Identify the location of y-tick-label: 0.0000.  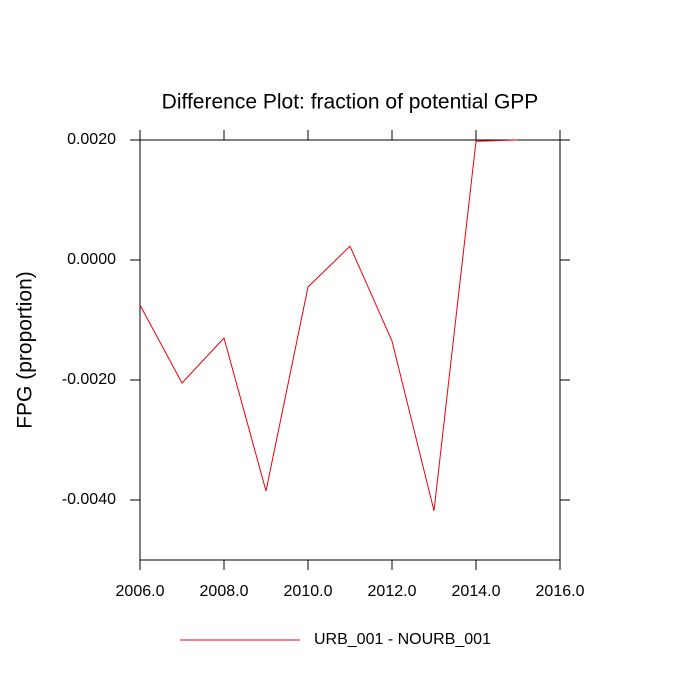
(91, 259).